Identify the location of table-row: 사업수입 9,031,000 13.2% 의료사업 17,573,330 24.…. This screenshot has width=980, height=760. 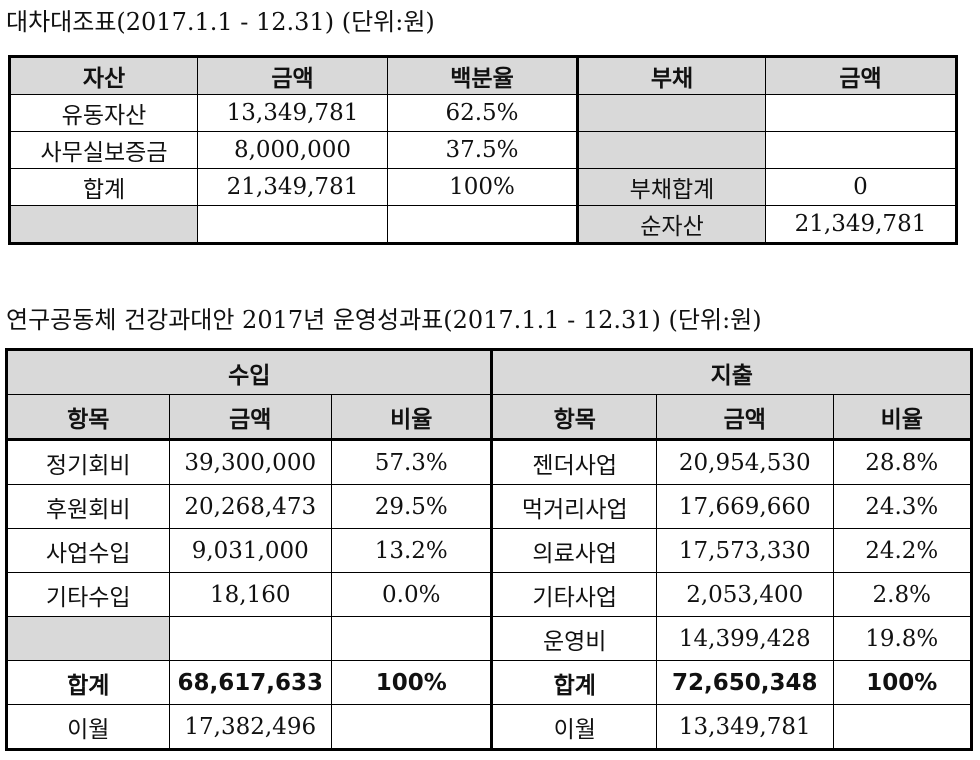
(489, 550).